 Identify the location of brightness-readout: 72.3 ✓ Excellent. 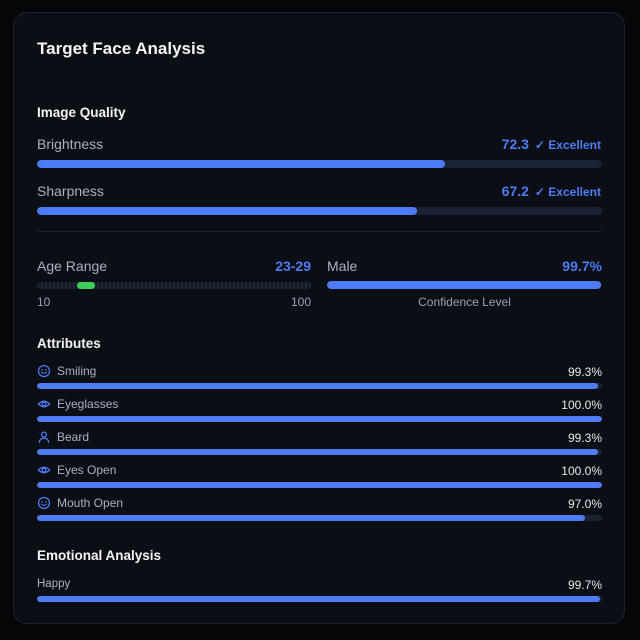
(551, 144).